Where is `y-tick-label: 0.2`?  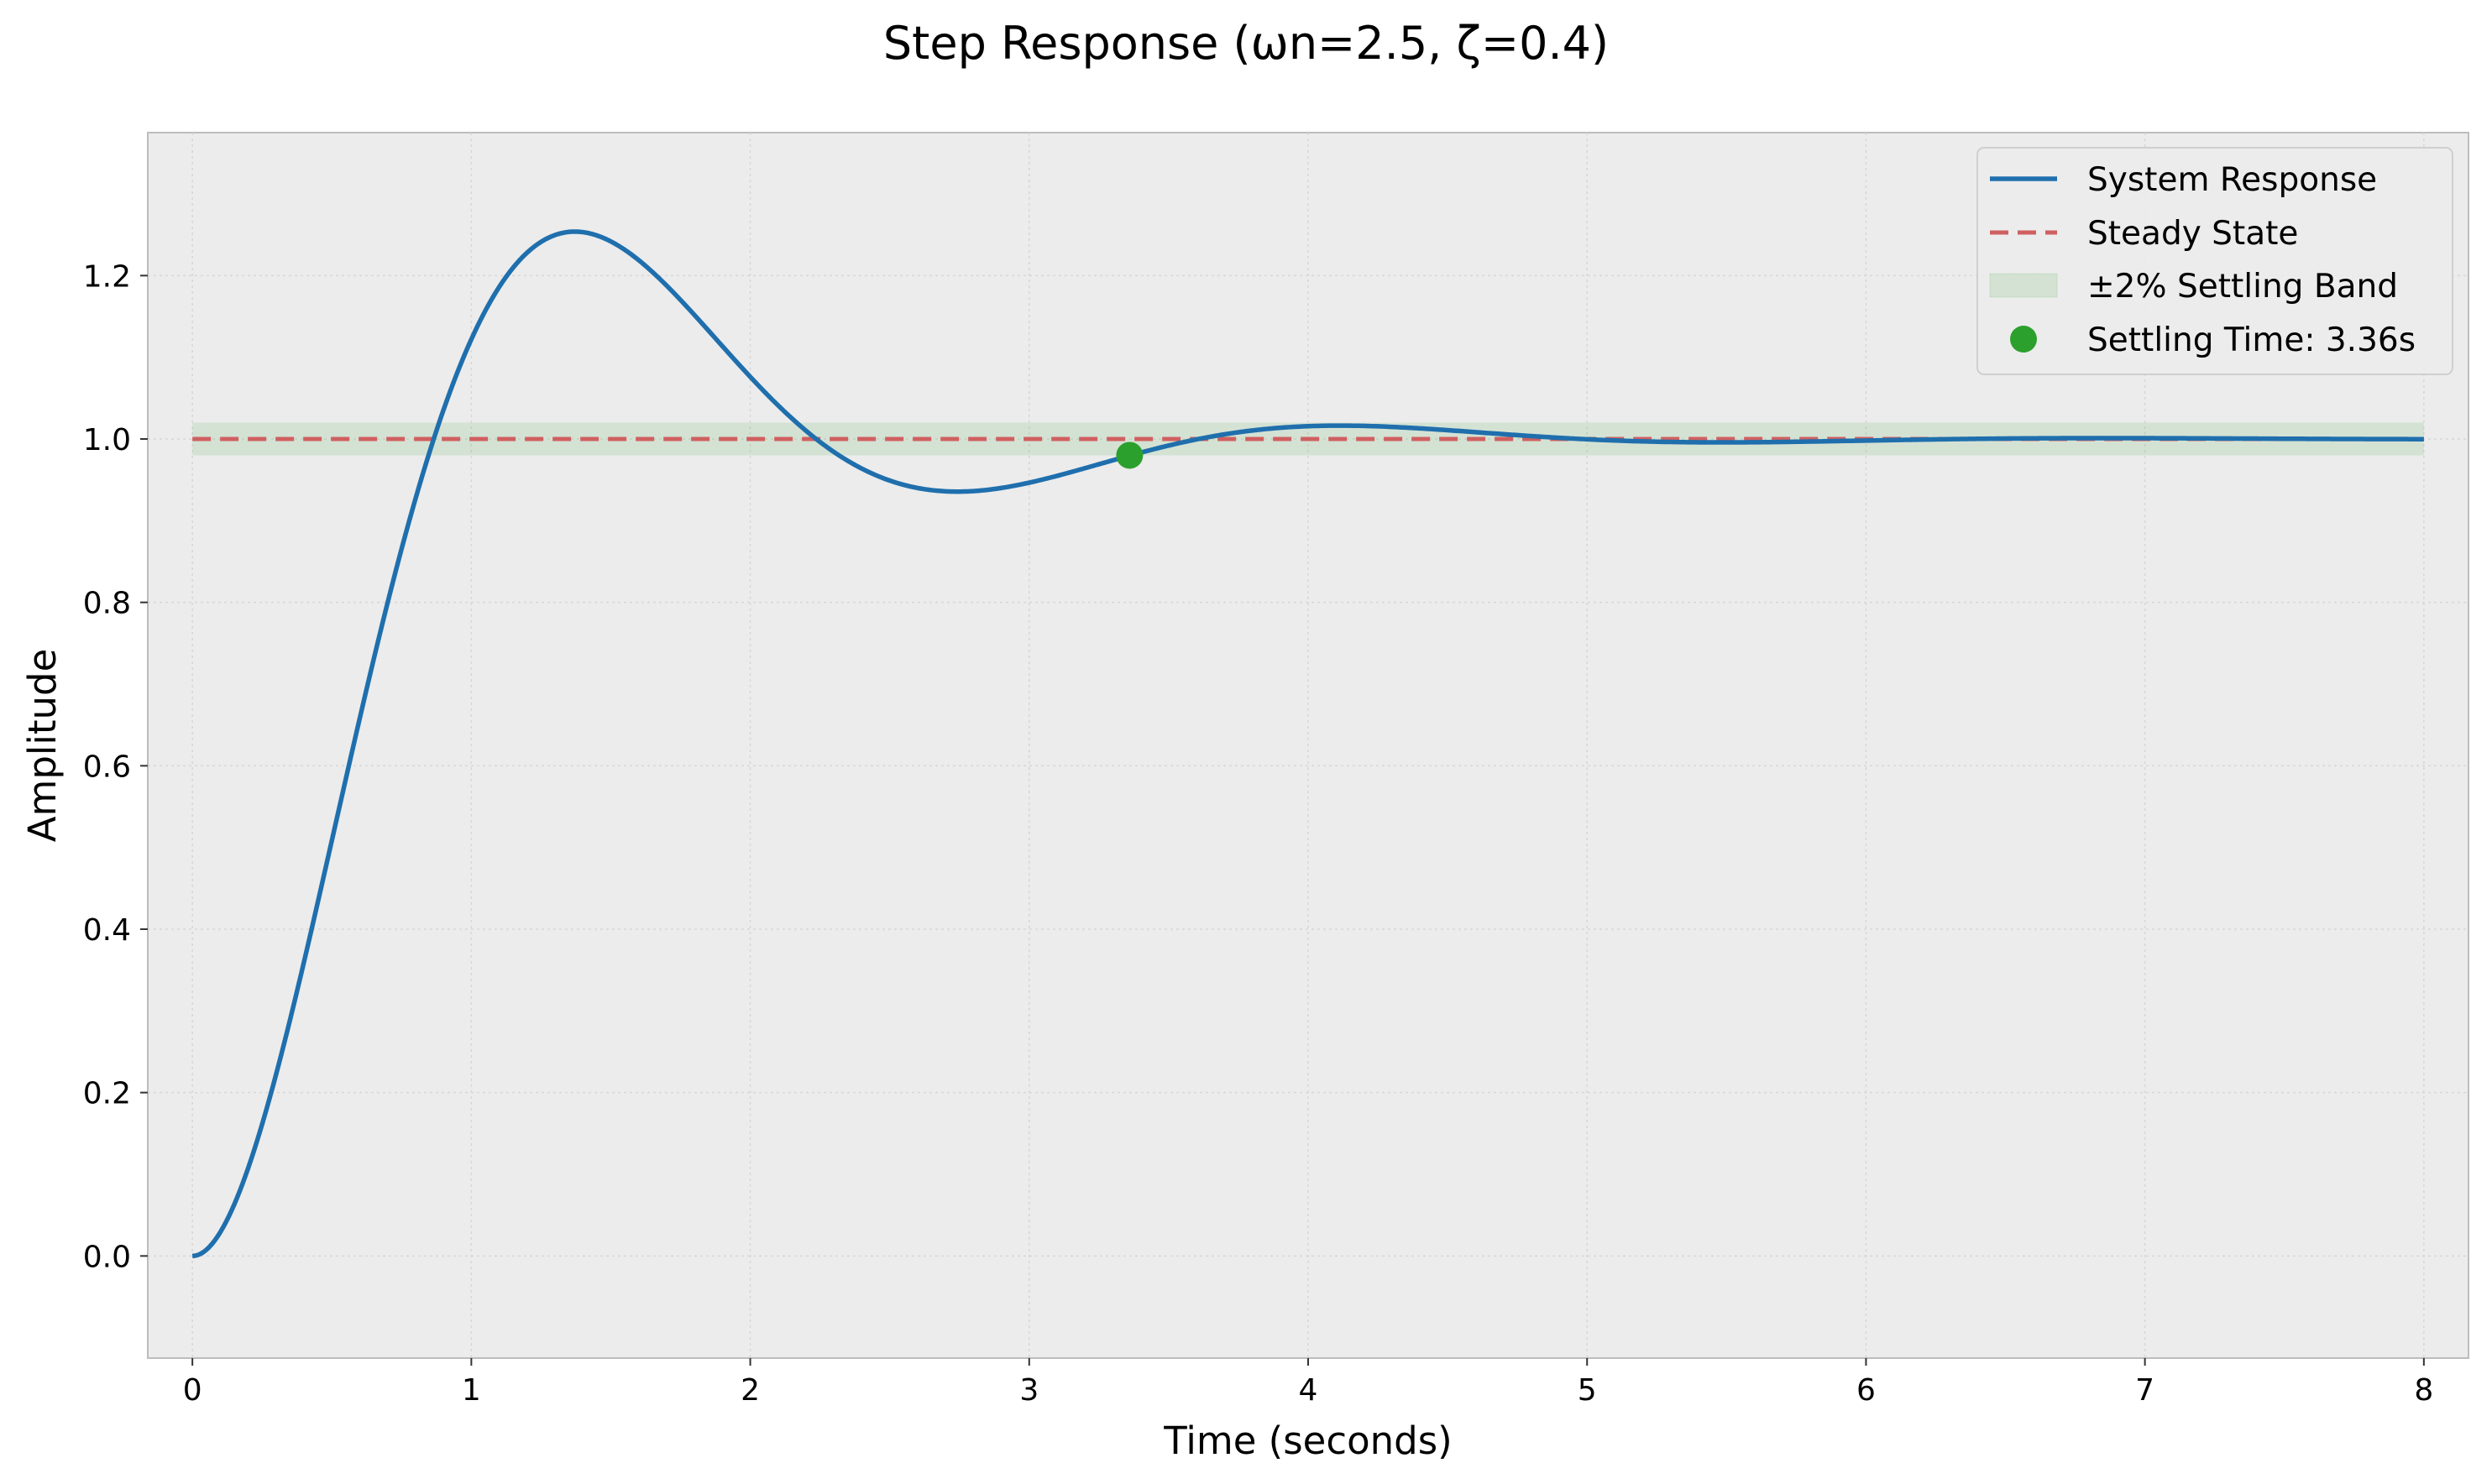 y-tick-label: 0.2 is located at coordinates (107, 1094).